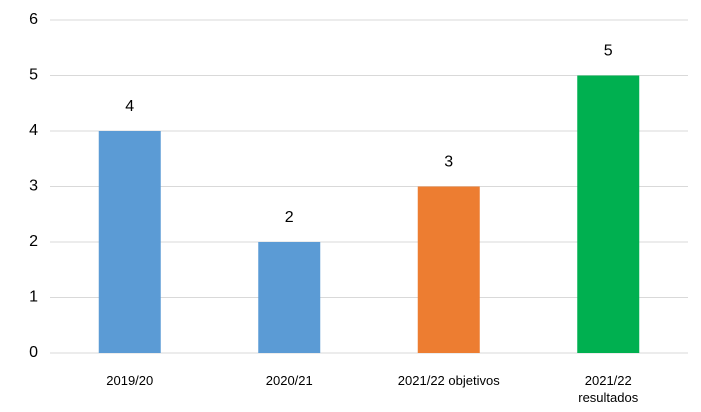 This screenshot has width=701, height=412. What do you see at coordinates (33, 297) in the screenshot?
I see `y-tick-label: 1` at bounding box center [33, 297].